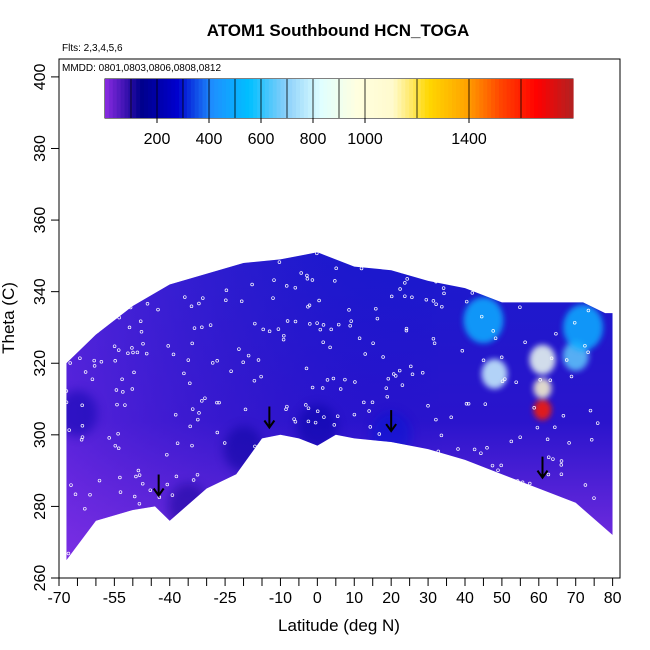 This screenshot has height=650, width=650. What do you see at coordinates (9, 318) in the screenshot?
I see `y-axis-label: Theta (C)` at bounding box center [9, 318].